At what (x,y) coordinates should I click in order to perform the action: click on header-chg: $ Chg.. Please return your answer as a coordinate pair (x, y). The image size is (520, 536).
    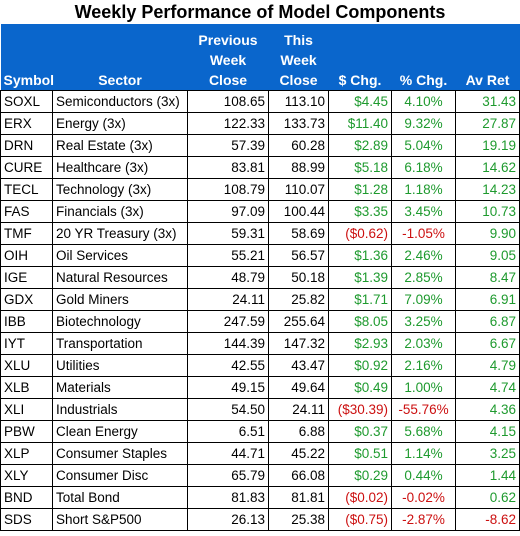
    Looking at the image, I should click on (360, 80).